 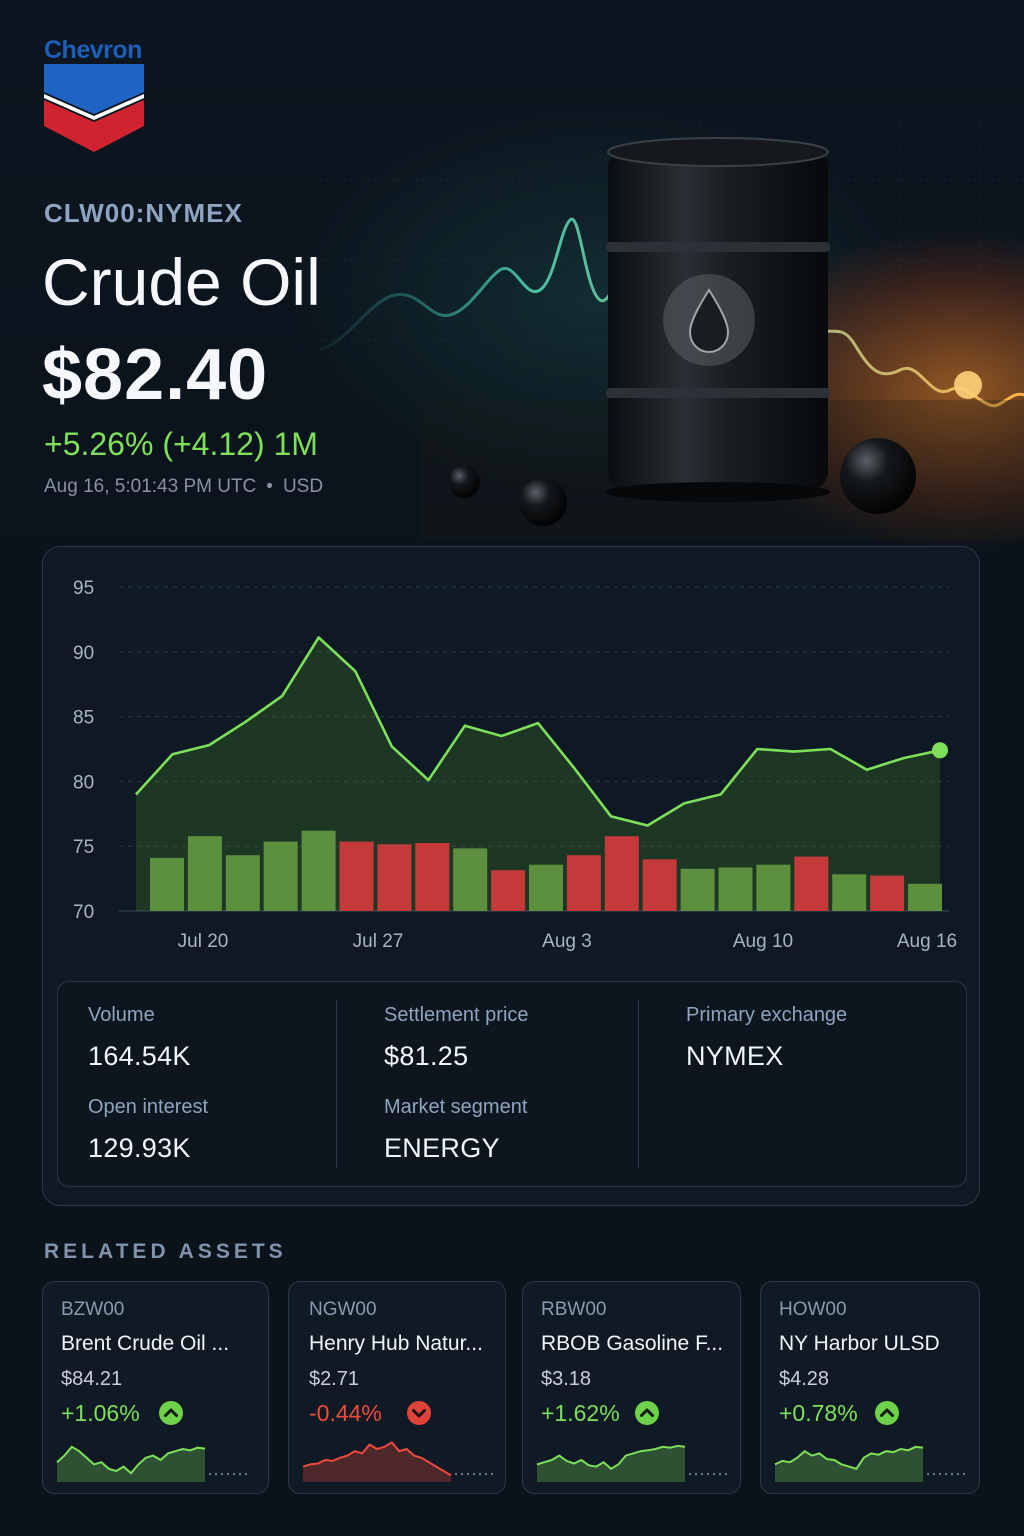 I want to click on stat-volume: Volume 164.54K, so click(x=139, y=1038).